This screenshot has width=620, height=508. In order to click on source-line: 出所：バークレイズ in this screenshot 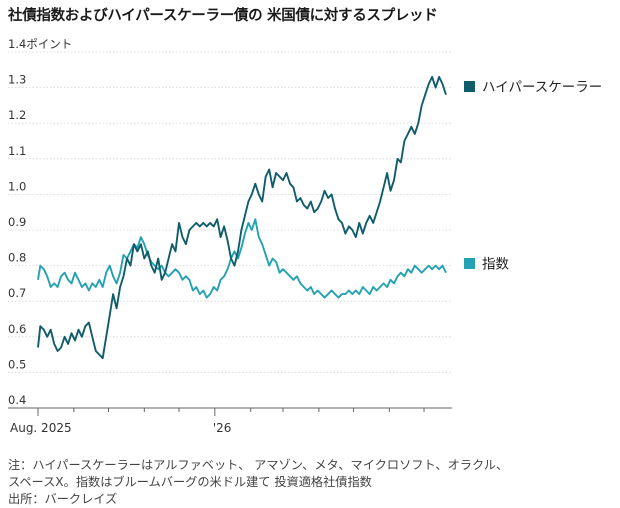, I will do `click(63, 499)`.